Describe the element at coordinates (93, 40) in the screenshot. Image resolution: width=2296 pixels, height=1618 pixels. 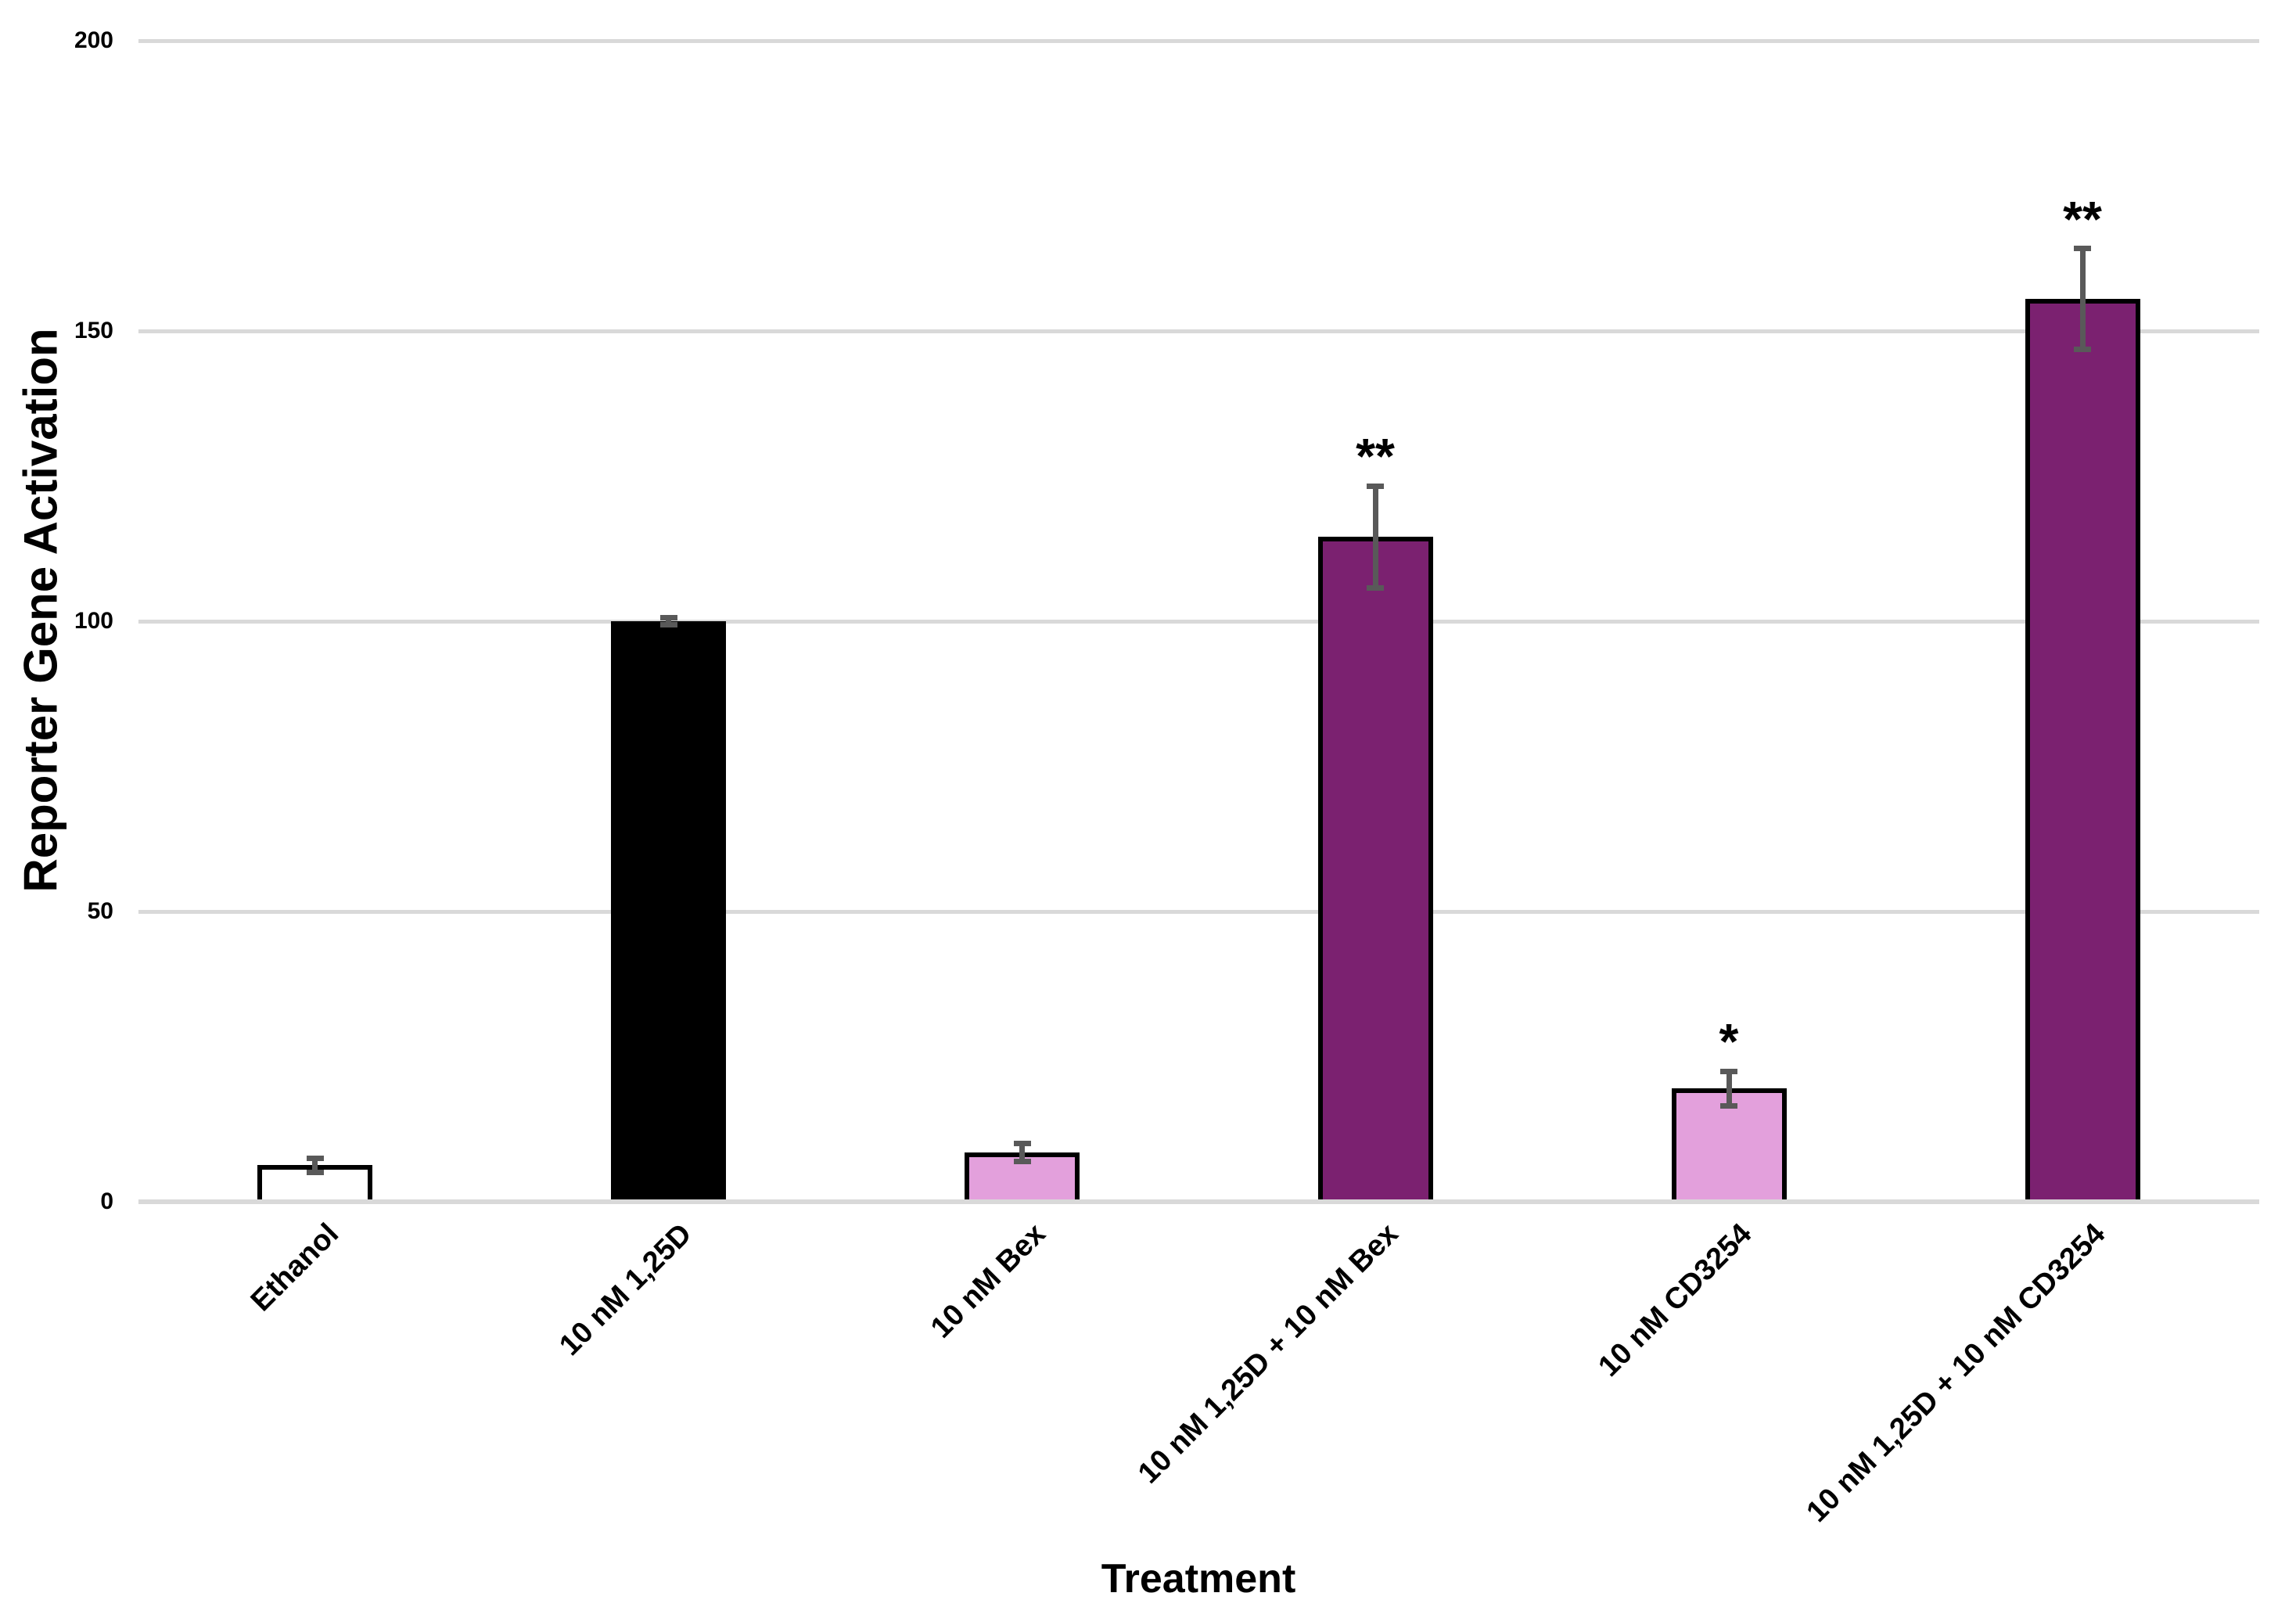
I see `y-axis-tick-label: 200` at that location.